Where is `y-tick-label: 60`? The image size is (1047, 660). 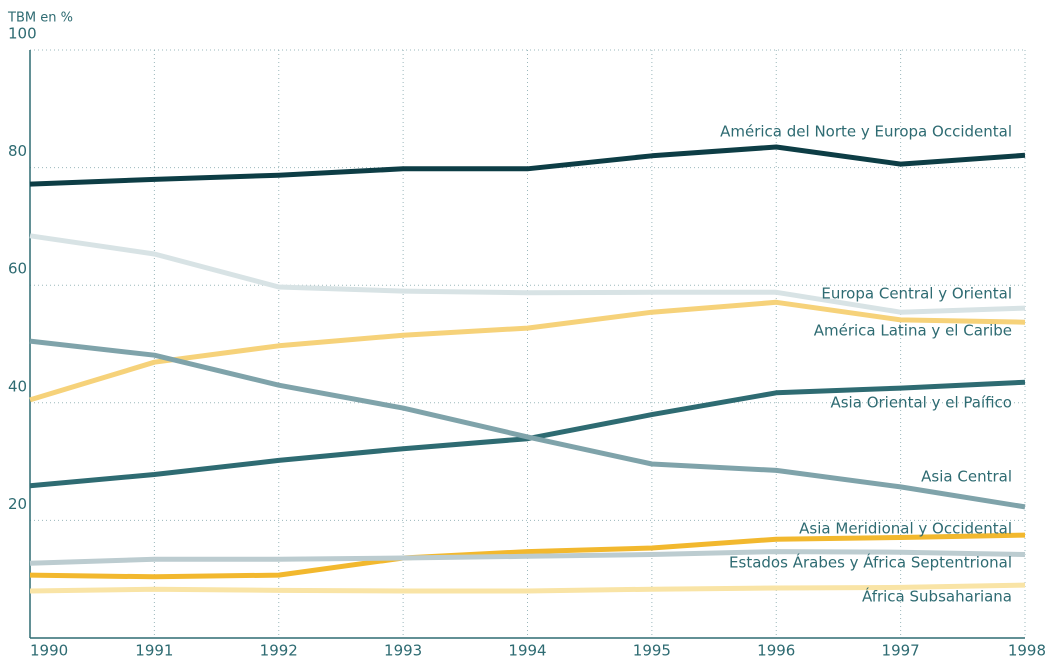
y-tick-label: 60 is located at coordinates (17, 269).